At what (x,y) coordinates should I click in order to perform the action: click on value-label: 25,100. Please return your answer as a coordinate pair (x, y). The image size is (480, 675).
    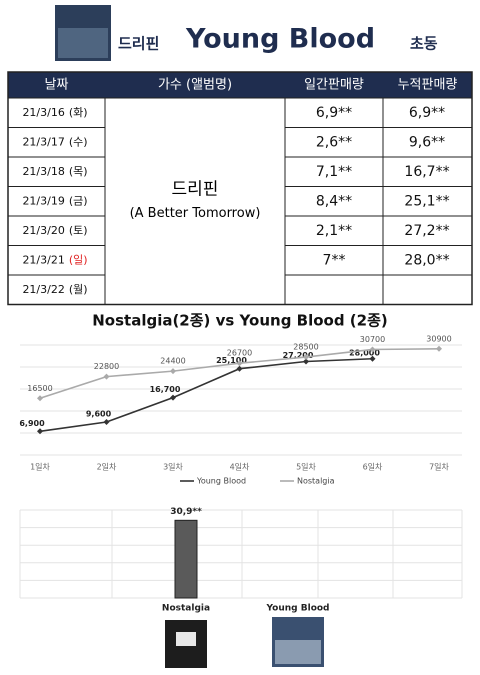
    Looking at the image, I should click on (231, 360).